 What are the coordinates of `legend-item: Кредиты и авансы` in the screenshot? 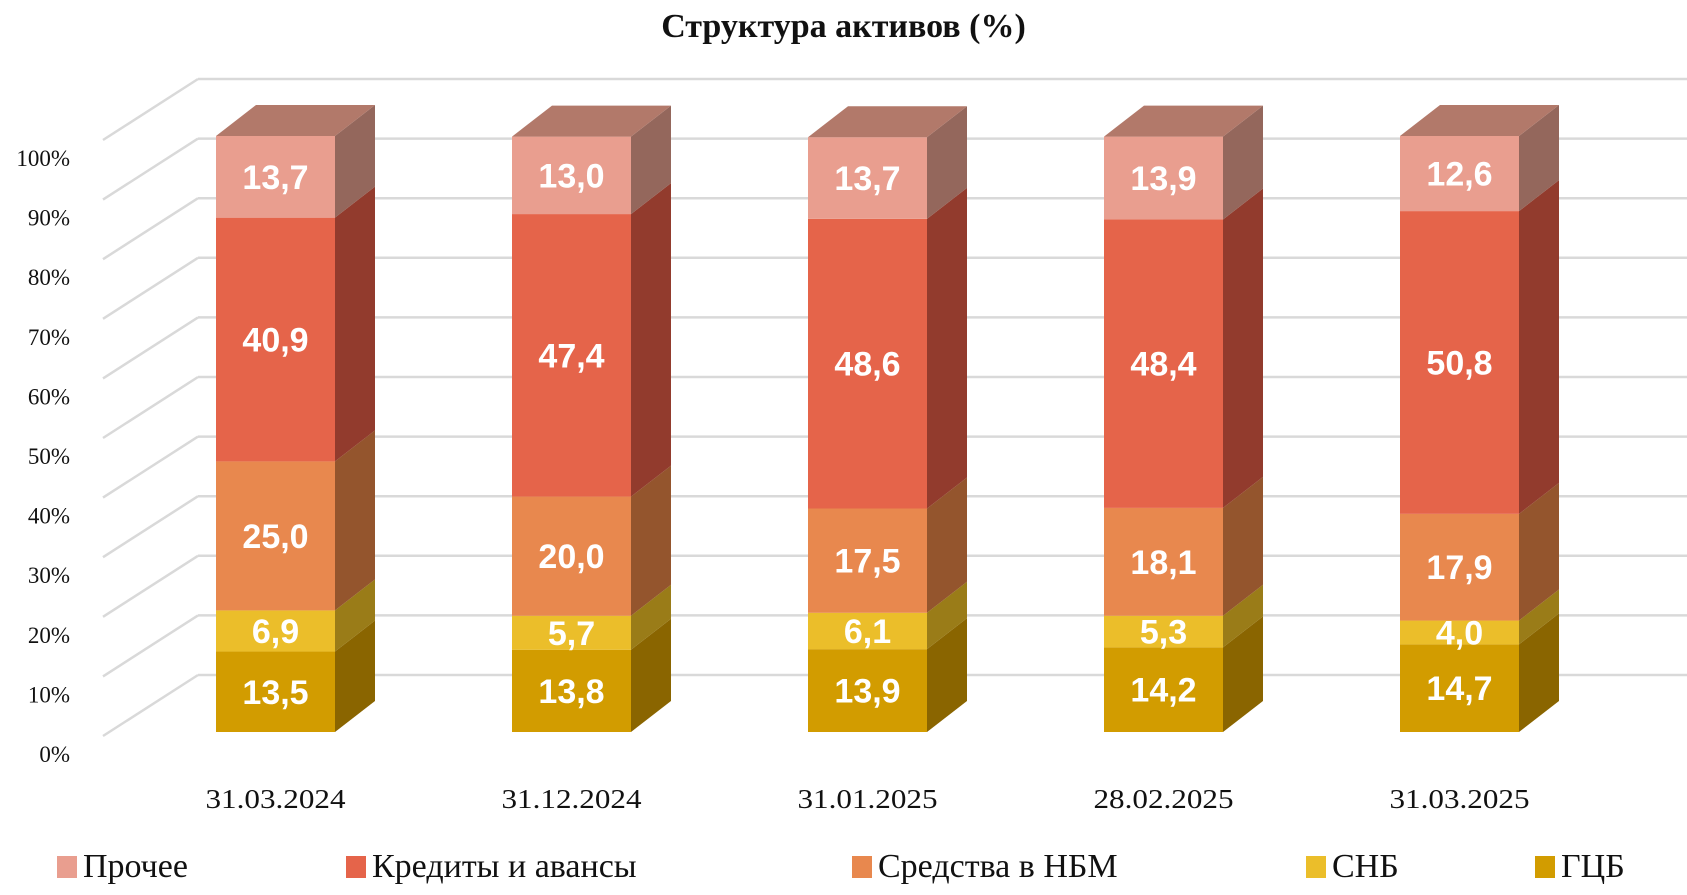 It's located at (491, 867).